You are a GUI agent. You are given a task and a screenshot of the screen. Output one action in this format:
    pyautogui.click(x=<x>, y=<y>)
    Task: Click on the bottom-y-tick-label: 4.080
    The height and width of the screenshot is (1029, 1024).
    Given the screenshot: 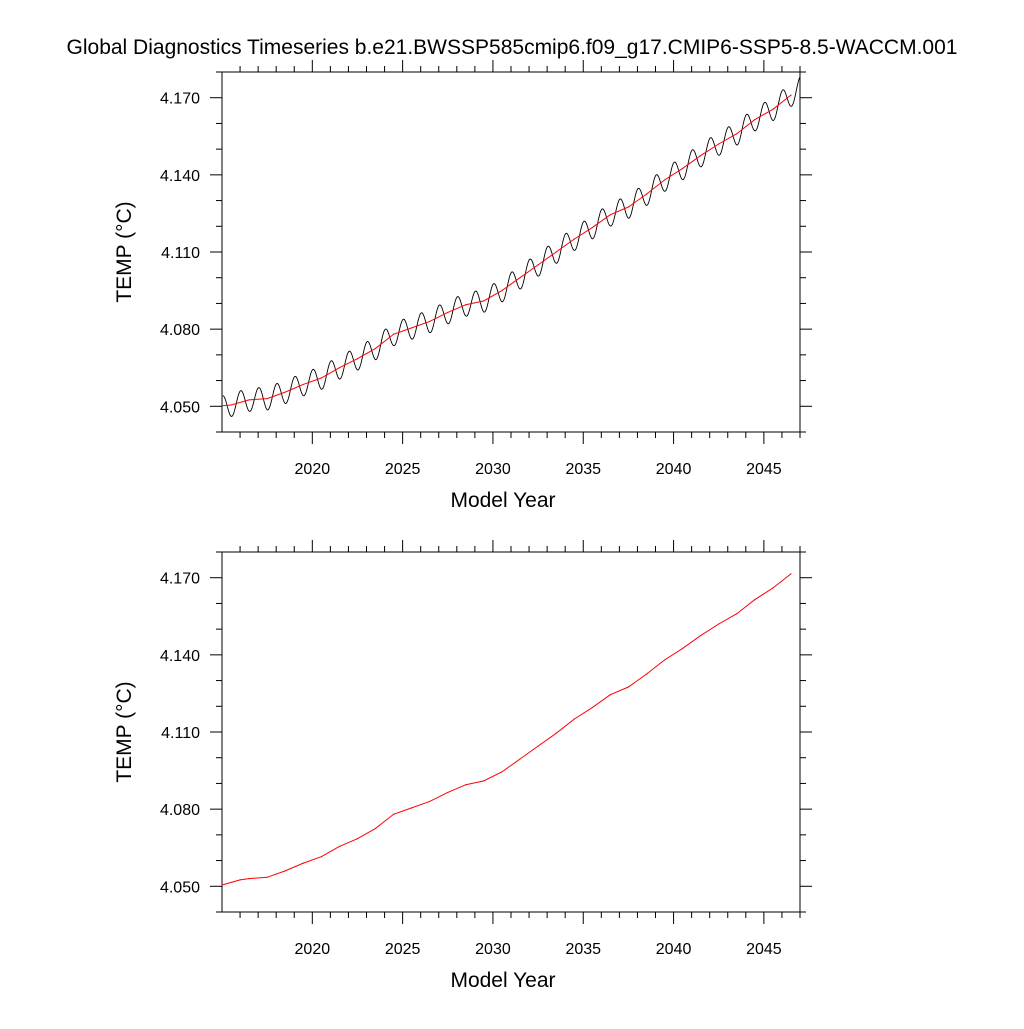 What is the action you would take?
    pyautogui.click(x=180, y=810)
    